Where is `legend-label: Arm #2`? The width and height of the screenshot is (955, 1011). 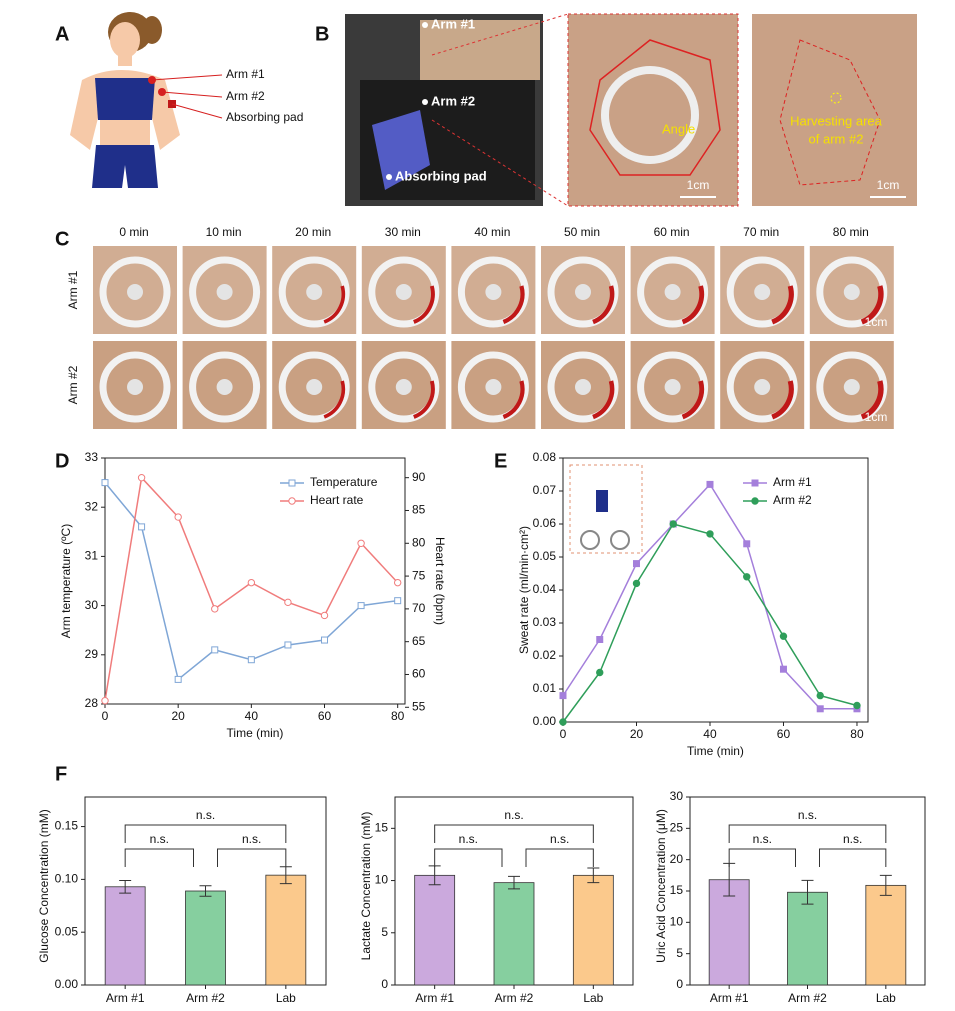 legend-label: Arm #2 is located at coordinates (792, 500).